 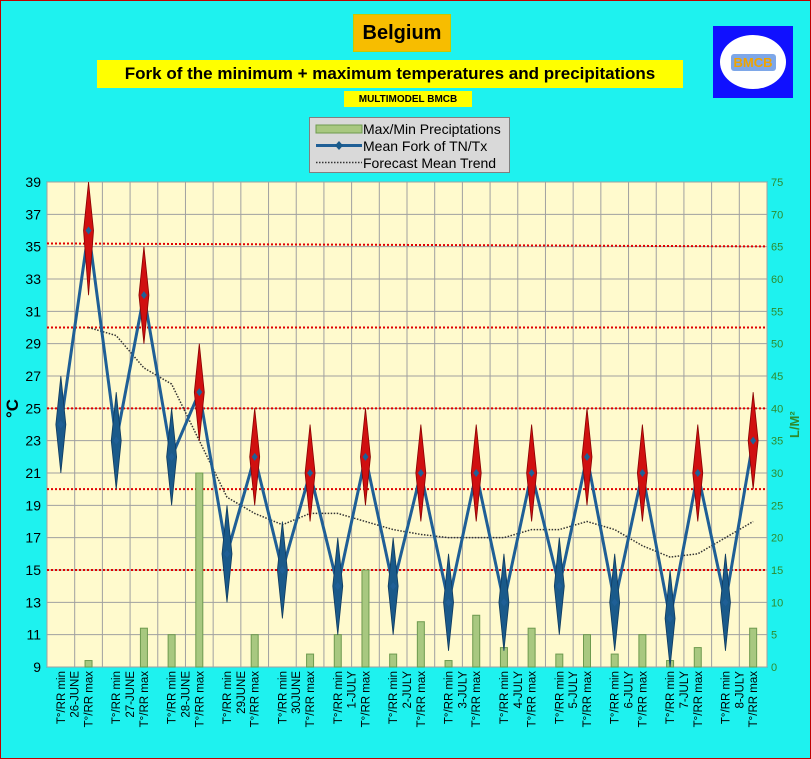 I want to click on y-tick-label: 27, so click(x=33, y=376).